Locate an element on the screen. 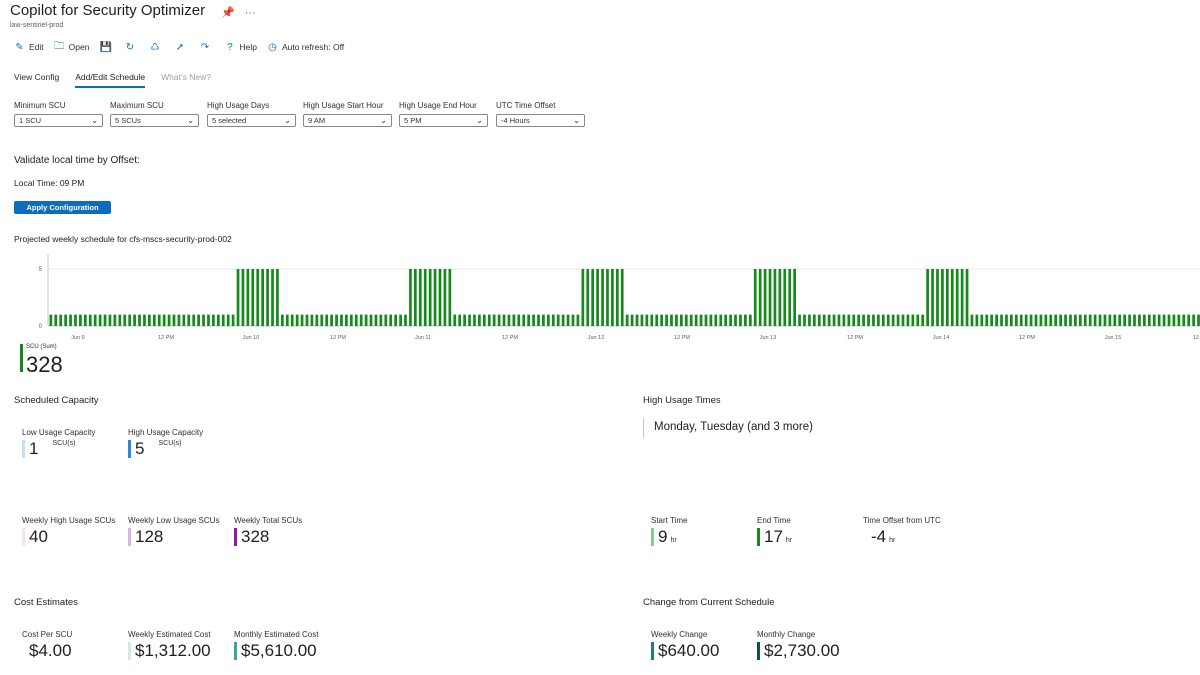 The width and height of the screenshot is (1200, 675). start-time-value: 9 is located at coordinates (663, 536).